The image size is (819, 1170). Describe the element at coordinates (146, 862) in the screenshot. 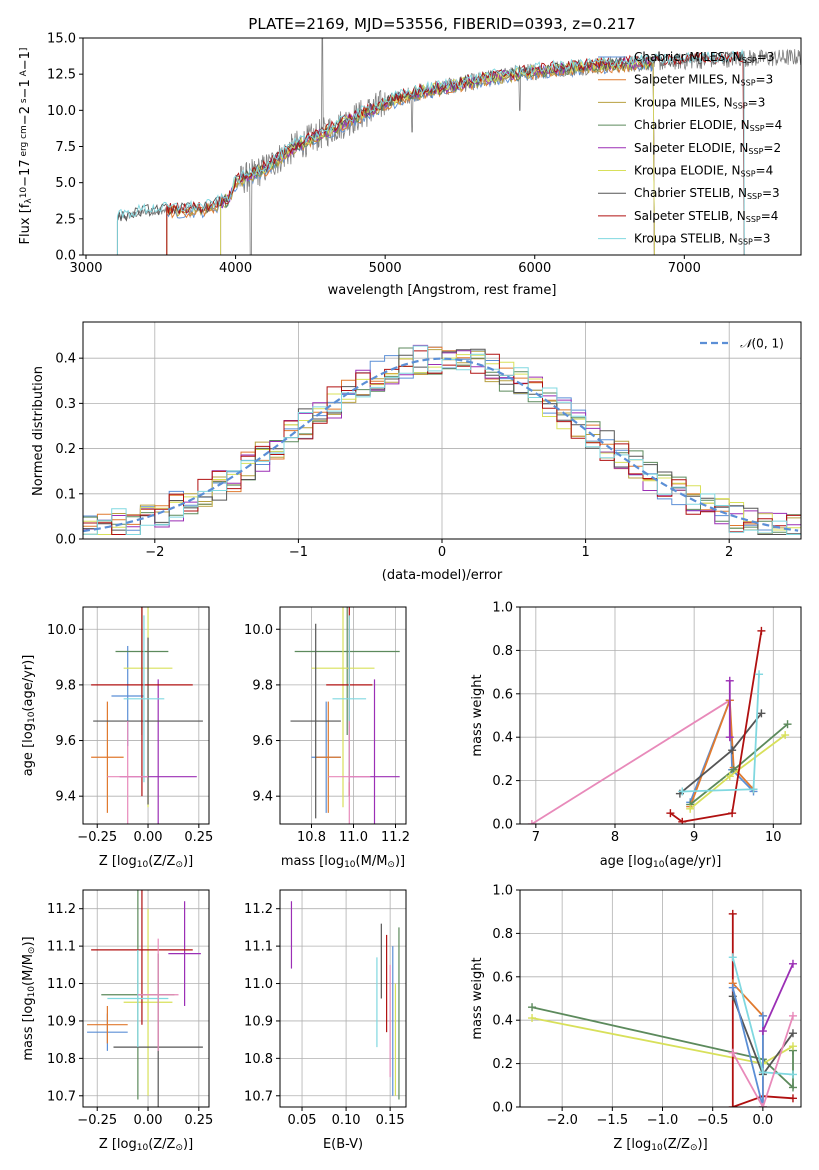

I see `age-vs-z-axes-xlabel: Z [log10(Z/Z⊙)]` at that location.